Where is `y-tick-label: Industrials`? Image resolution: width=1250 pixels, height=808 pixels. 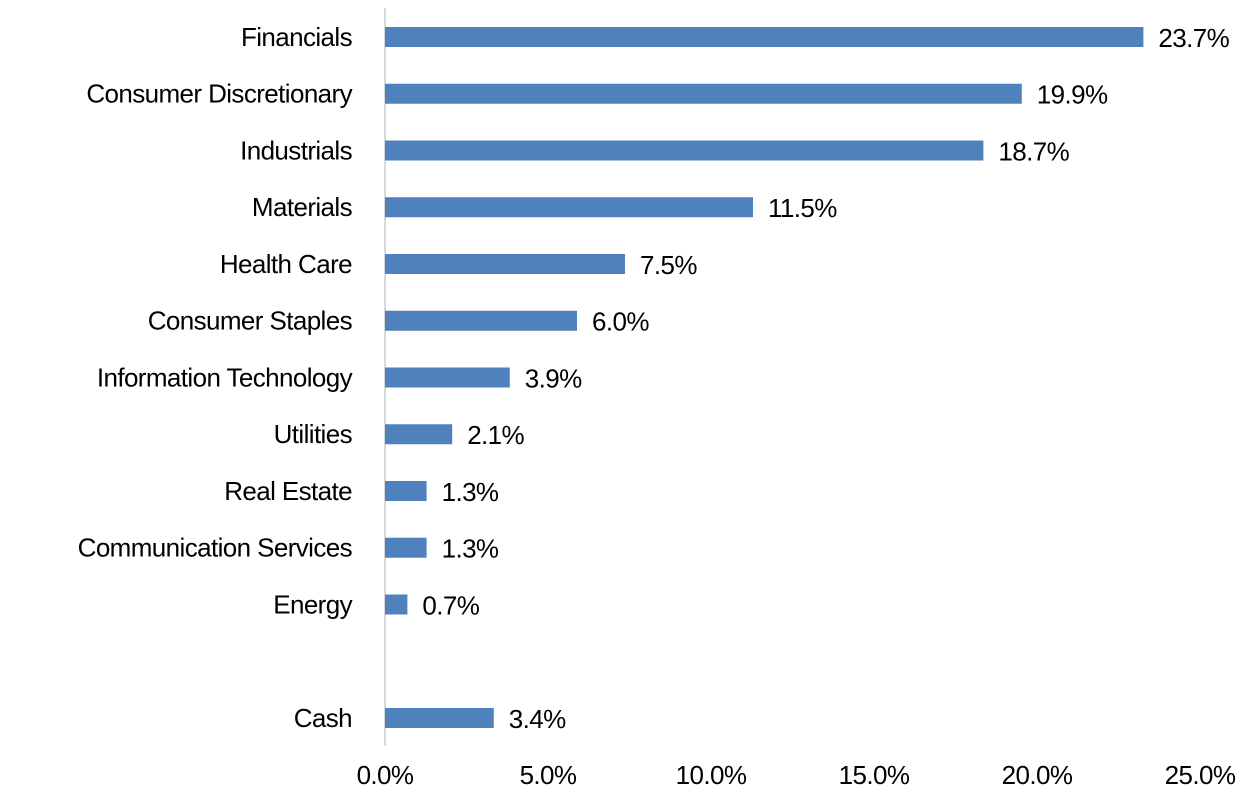 y-tick-label: Industrials is located at coordinates (296, 150).